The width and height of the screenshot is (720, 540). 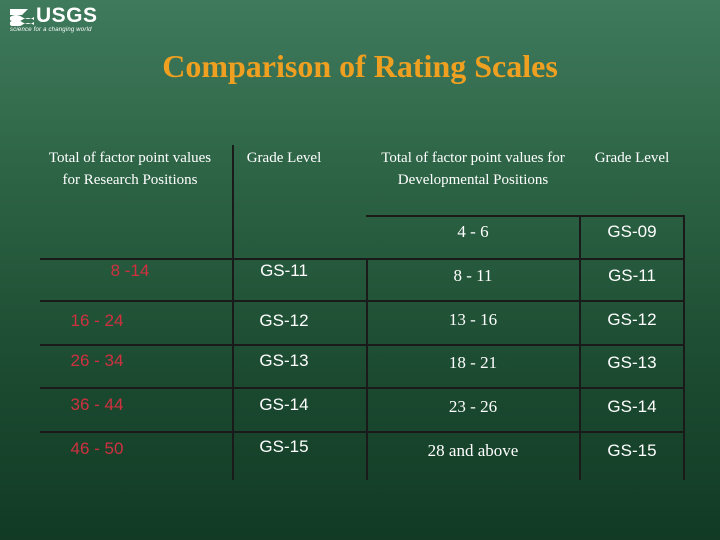 I want to click on usgs-logo-text: USGS, so click(x=67, y=15).